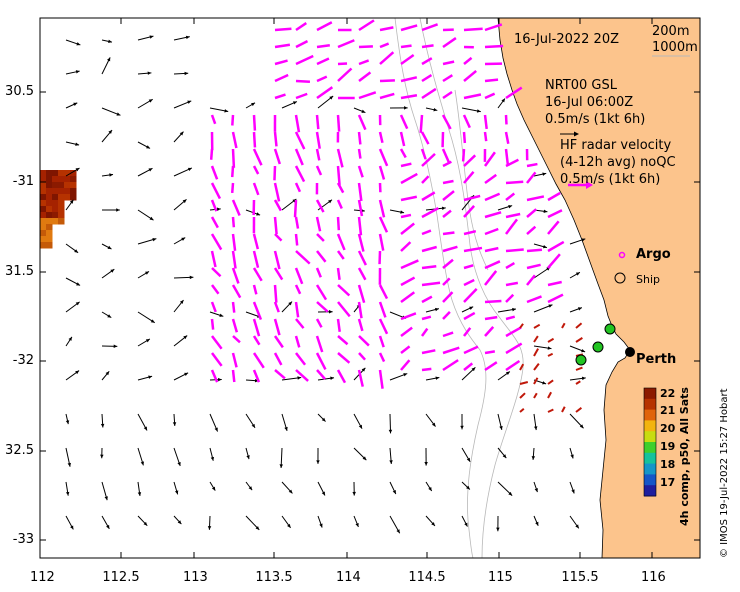  What do you see at coordinates (616, 145) in the screenshot?
I see `hf-radar-legend-line1: HF radar velocity` at bounding box center [616, 145].